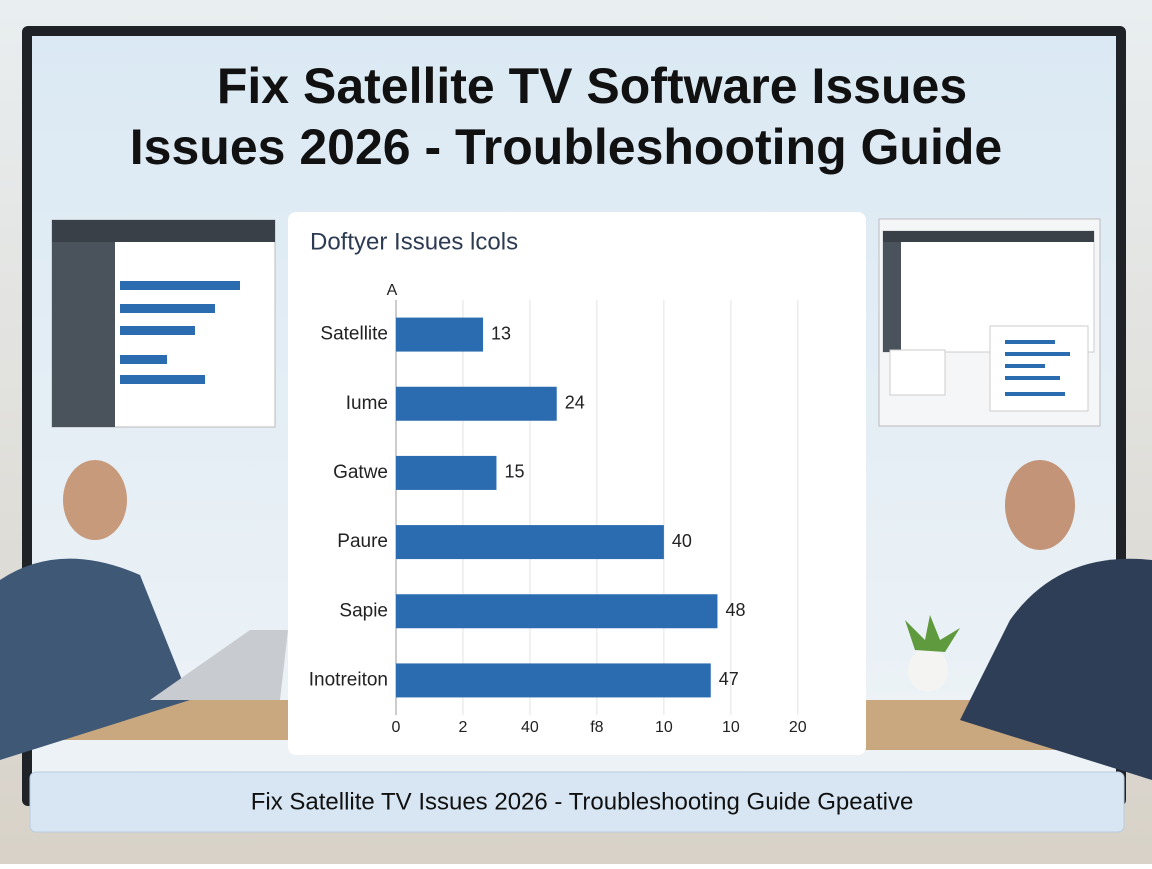 The image size is (1152, 869). I want to click on value-label: 40, so click(682, 541).